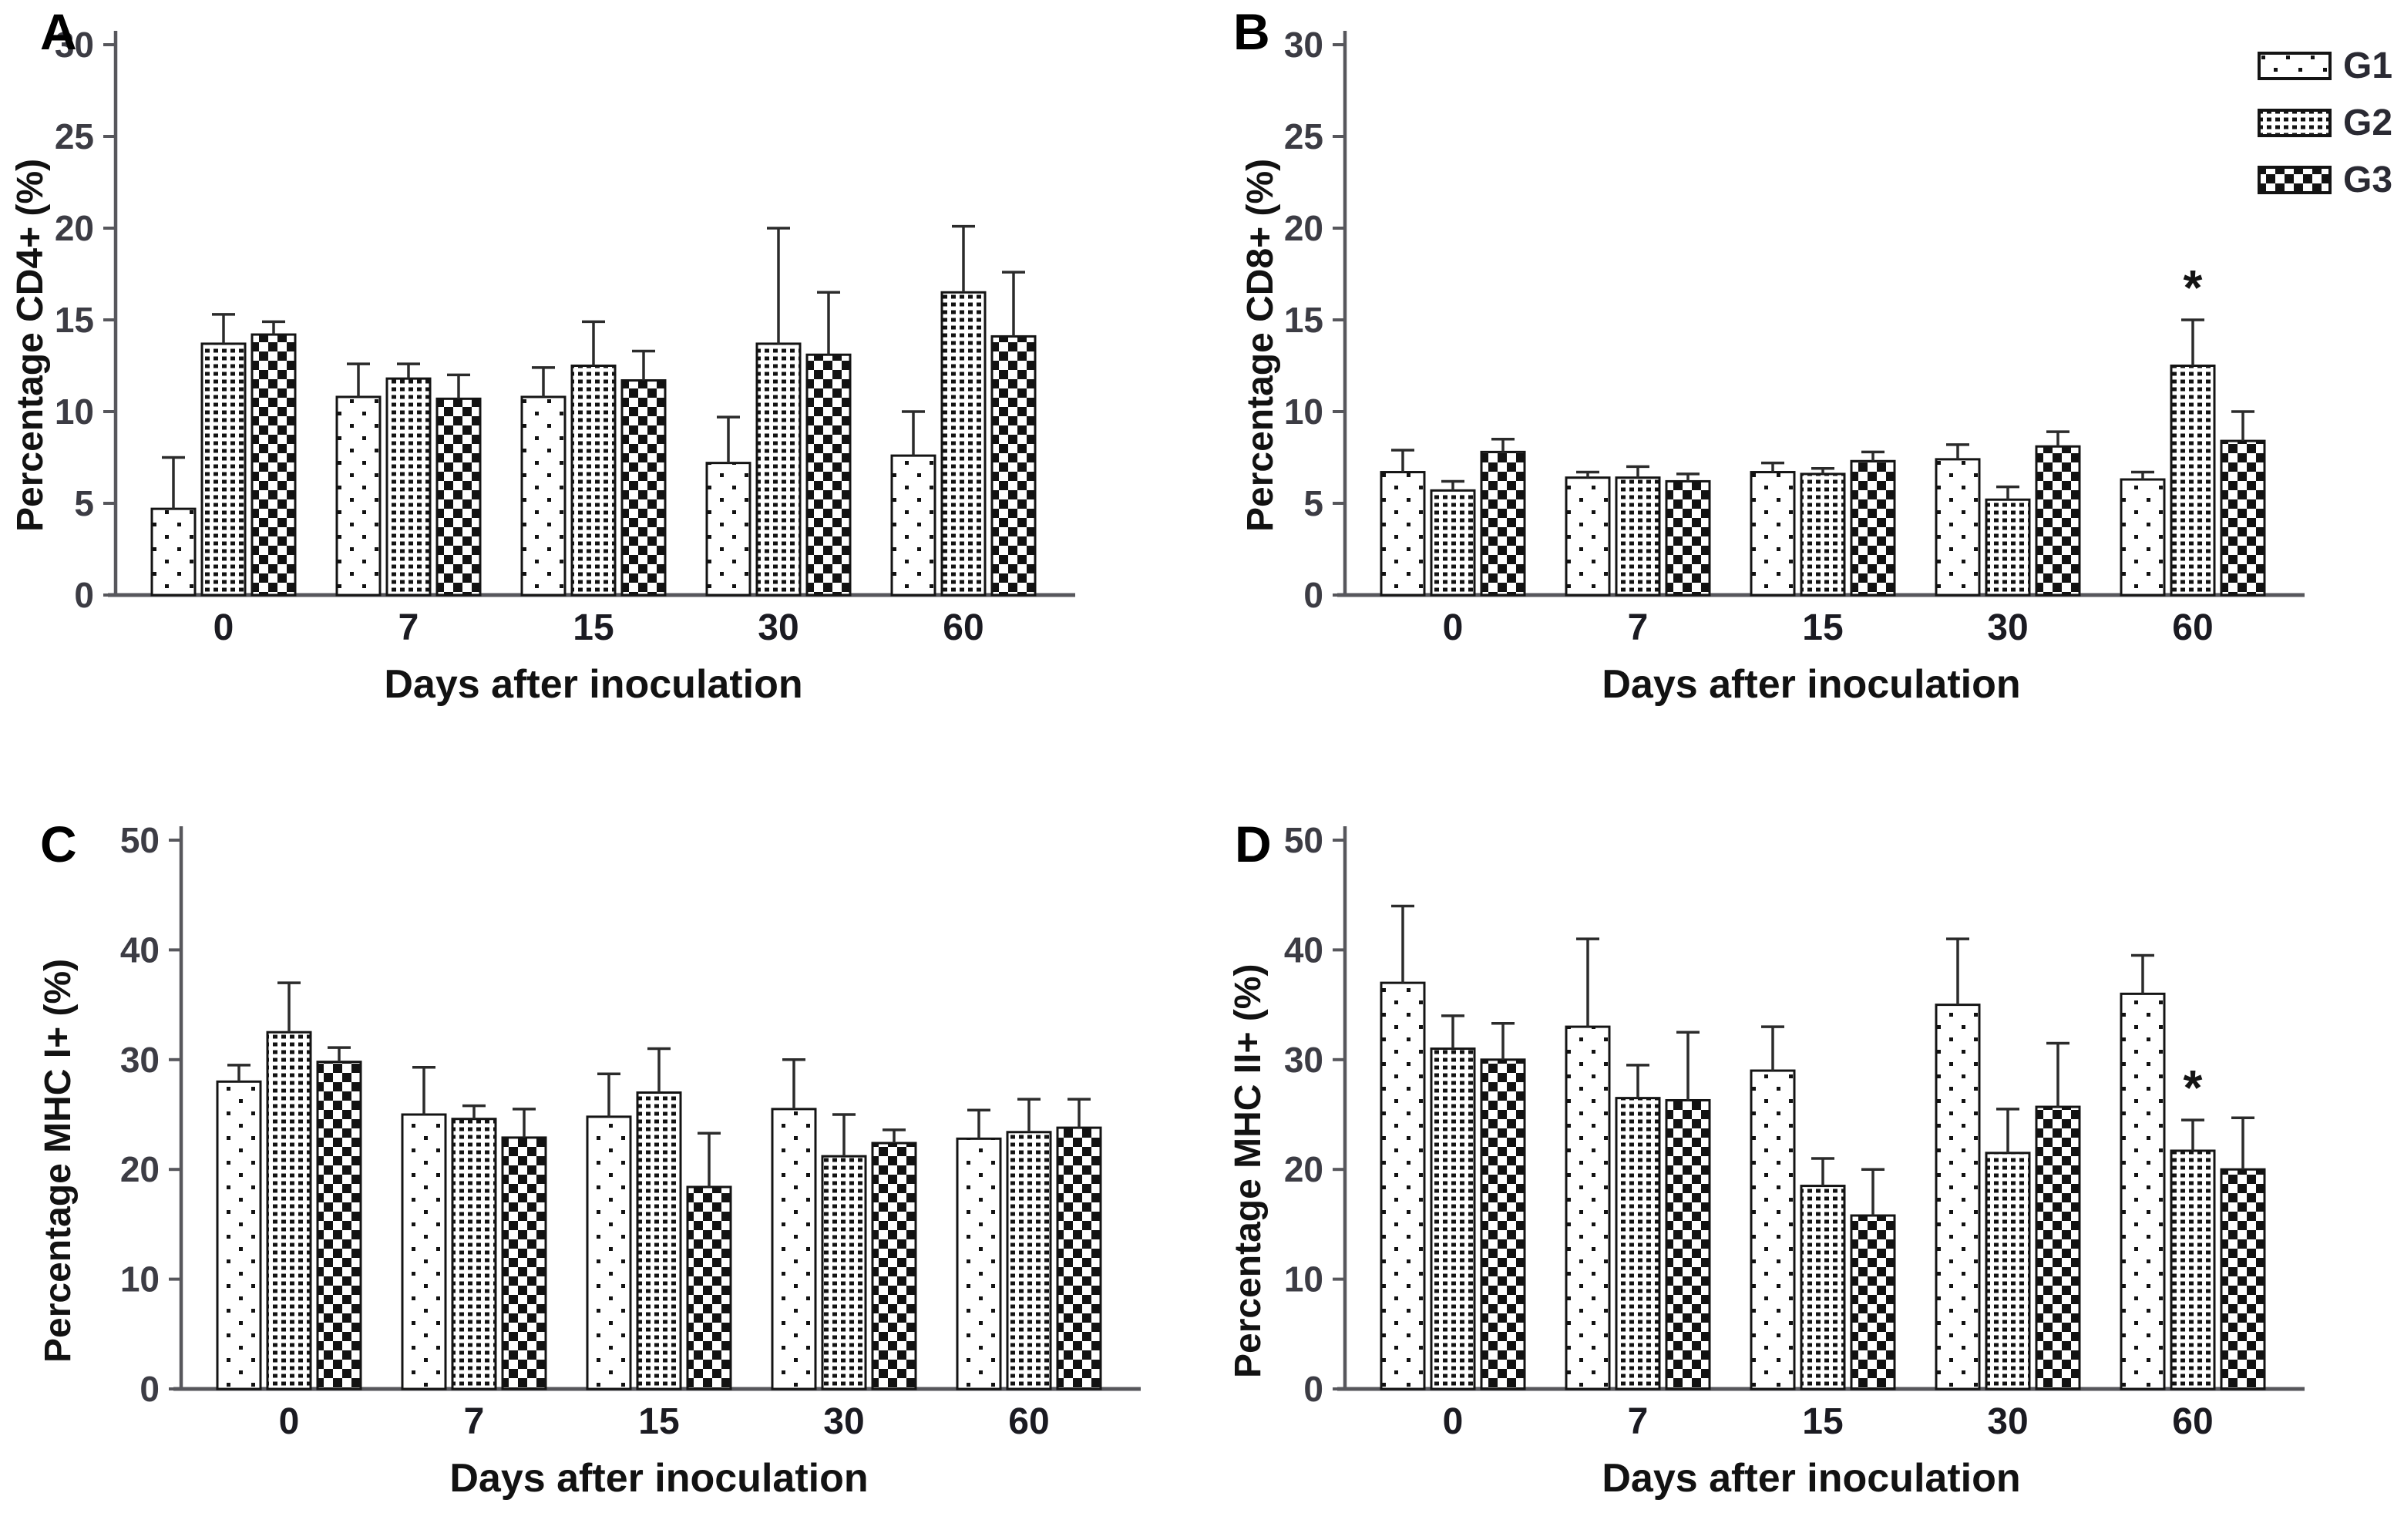 This screenshot has width=2404, height=1540. I want to click on legend-item-g2: G2, so click(2324, 123).